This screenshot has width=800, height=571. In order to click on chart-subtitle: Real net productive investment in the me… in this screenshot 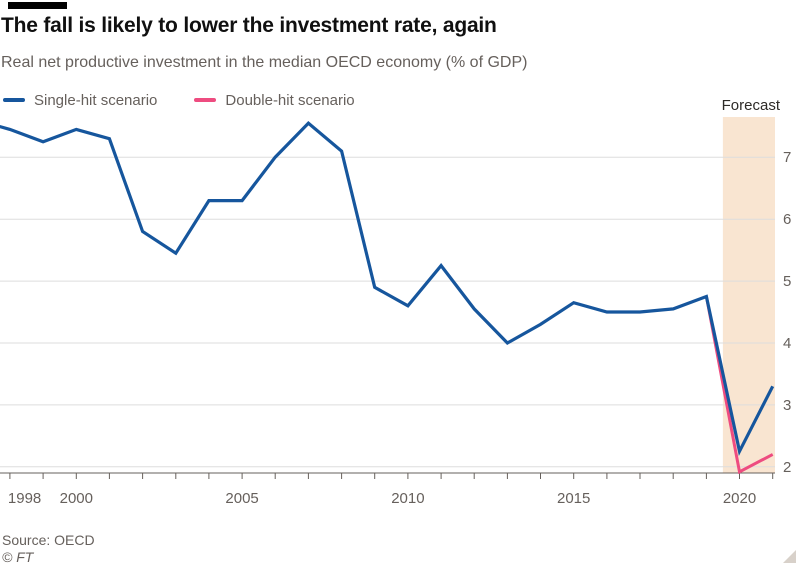, I will do `click(264, 62)`.